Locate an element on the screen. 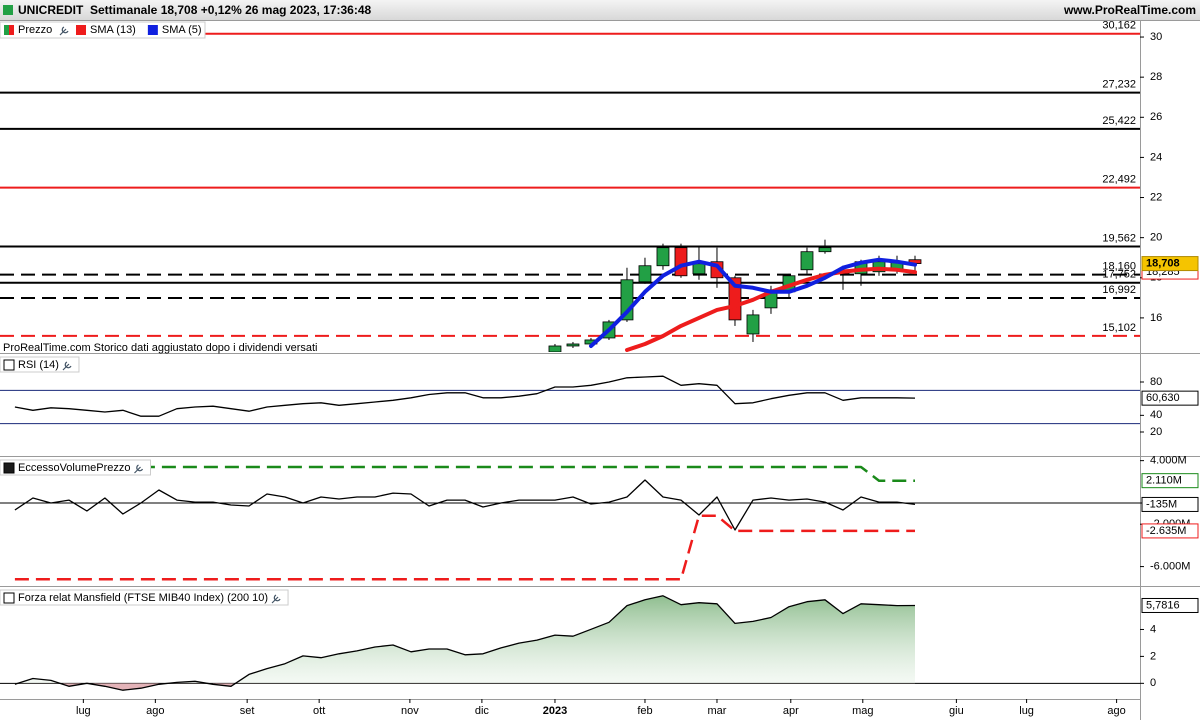 The height and width of the screenshot is (720, 1200). y-tick-label: 4 is located at coordinates (1153, 629).